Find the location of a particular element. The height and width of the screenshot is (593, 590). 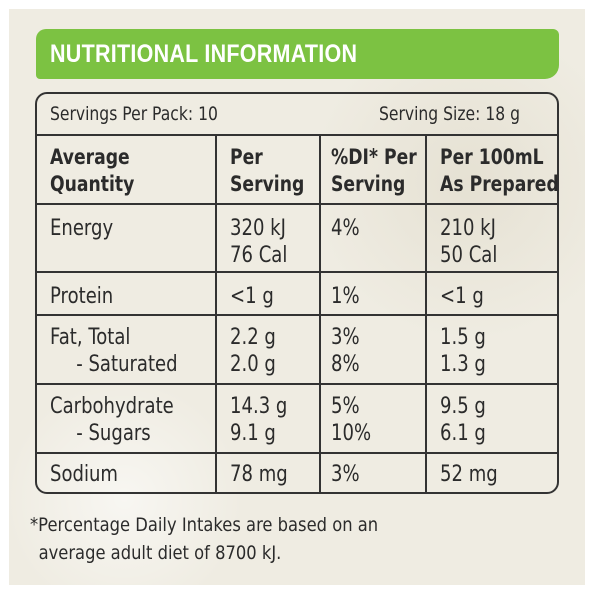

header-per-serving: Per Serving is located at coordinates (267, 171).